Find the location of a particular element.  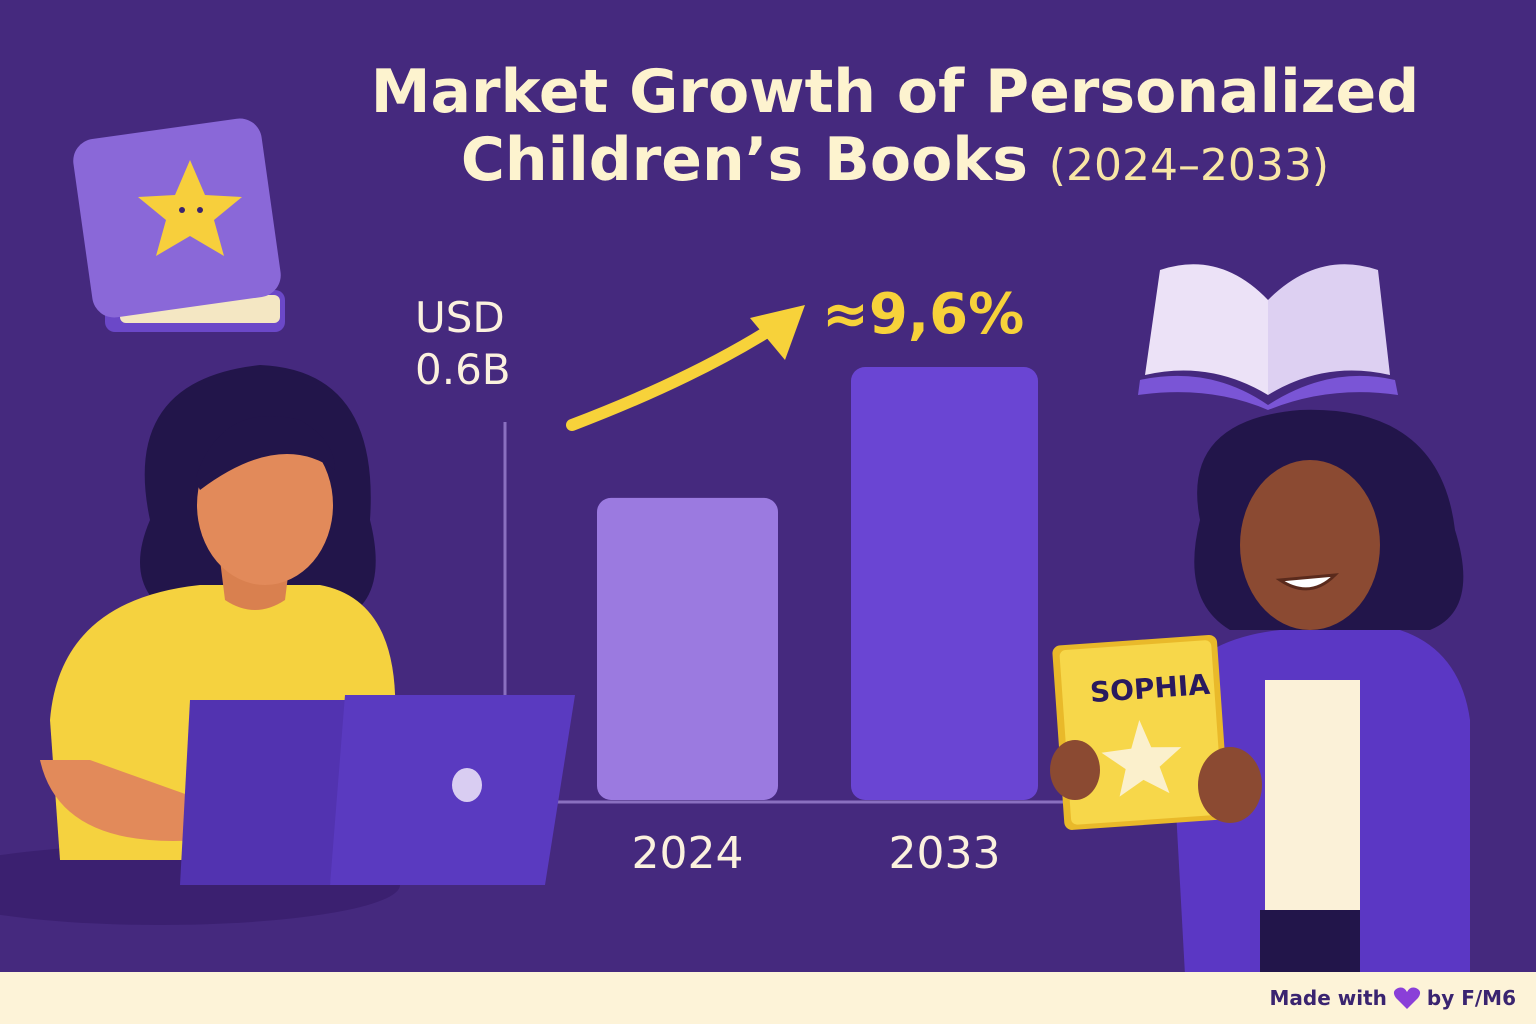

footer-after: by F/M6 is located at coordinates (1471, 998).